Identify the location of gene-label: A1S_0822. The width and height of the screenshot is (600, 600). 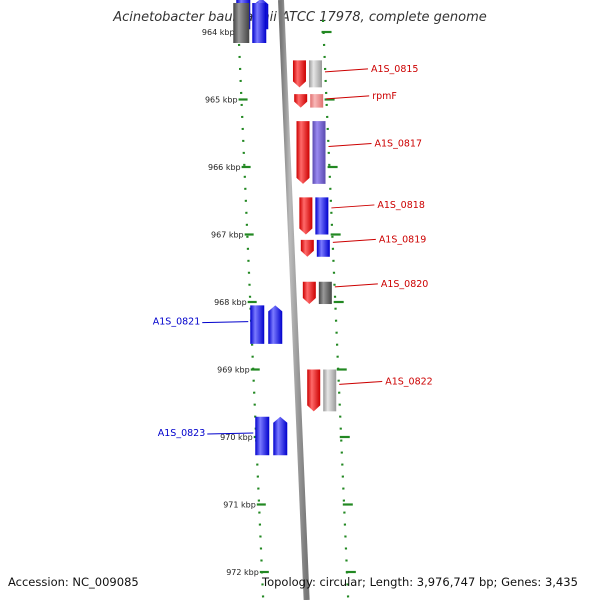
(409, 381).